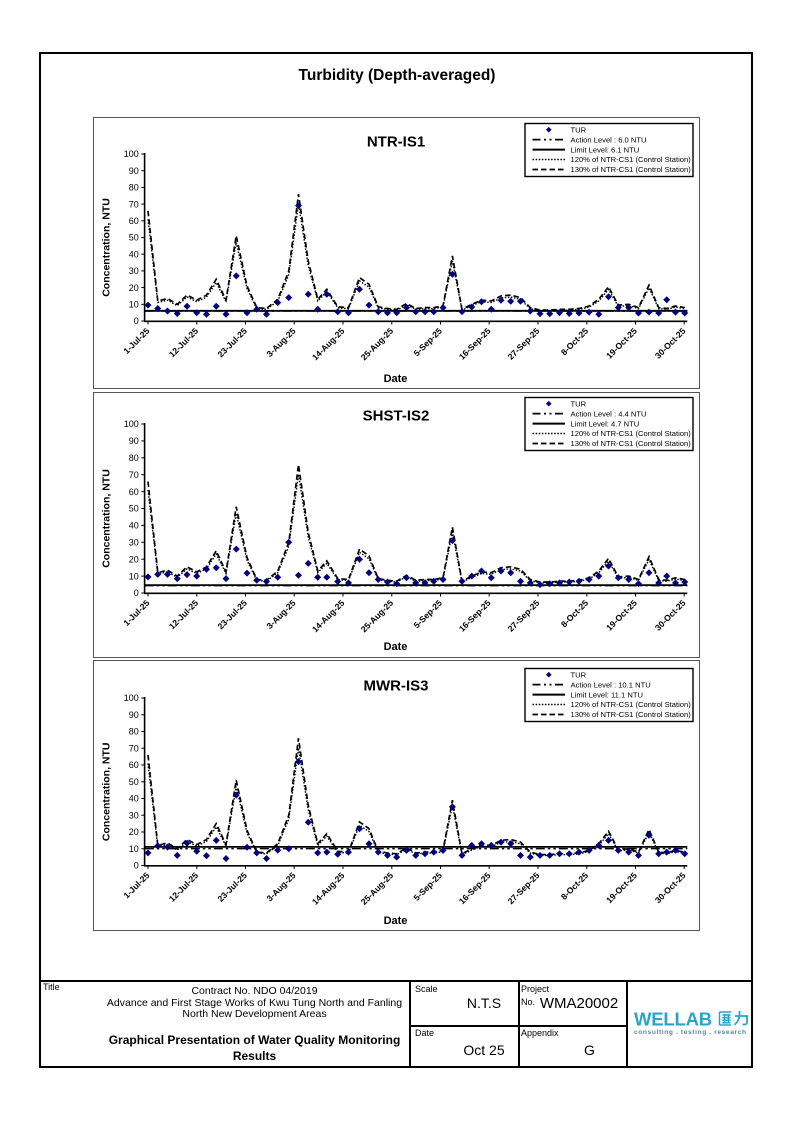 This screenshot has height=1123, width=794. Describe the element at coordinates (609, 413) in the screenshot. I see `svg-text: Action Level : 4.4 NTU` at that location.